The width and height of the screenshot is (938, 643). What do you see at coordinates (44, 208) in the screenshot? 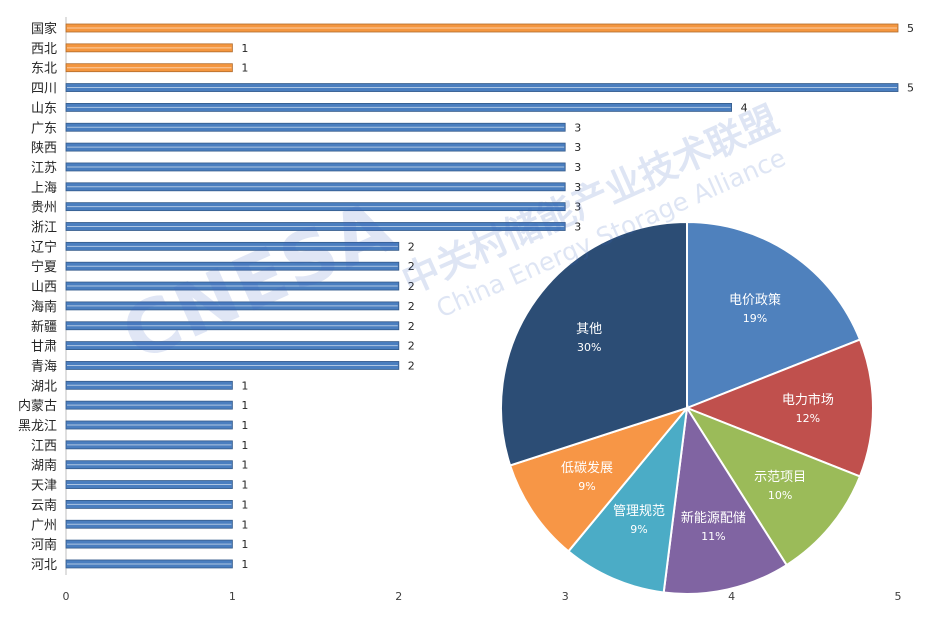
I see `category-label: 贵州` at bounding box center [44, 208].